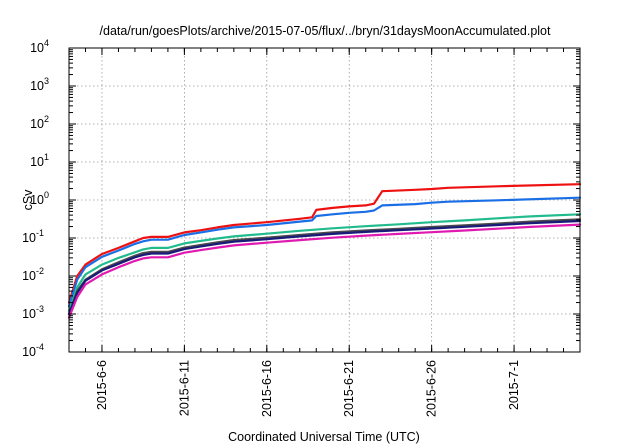  Describe the element at coordinates (46, 157) in the screenshot. I see `y-tick-exponent: 1` at that location.